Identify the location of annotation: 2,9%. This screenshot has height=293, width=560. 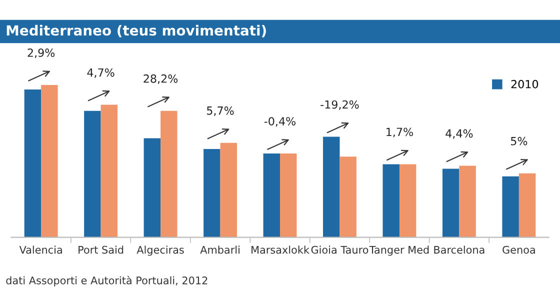
(41, 53).